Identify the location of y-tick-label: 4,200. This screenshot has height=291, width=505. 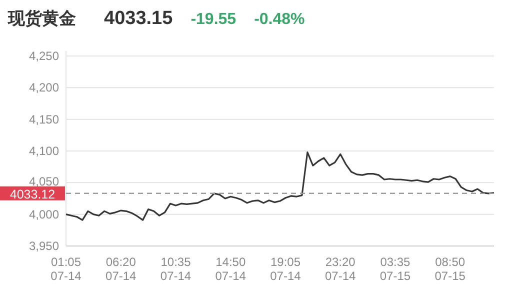
(44, 87).